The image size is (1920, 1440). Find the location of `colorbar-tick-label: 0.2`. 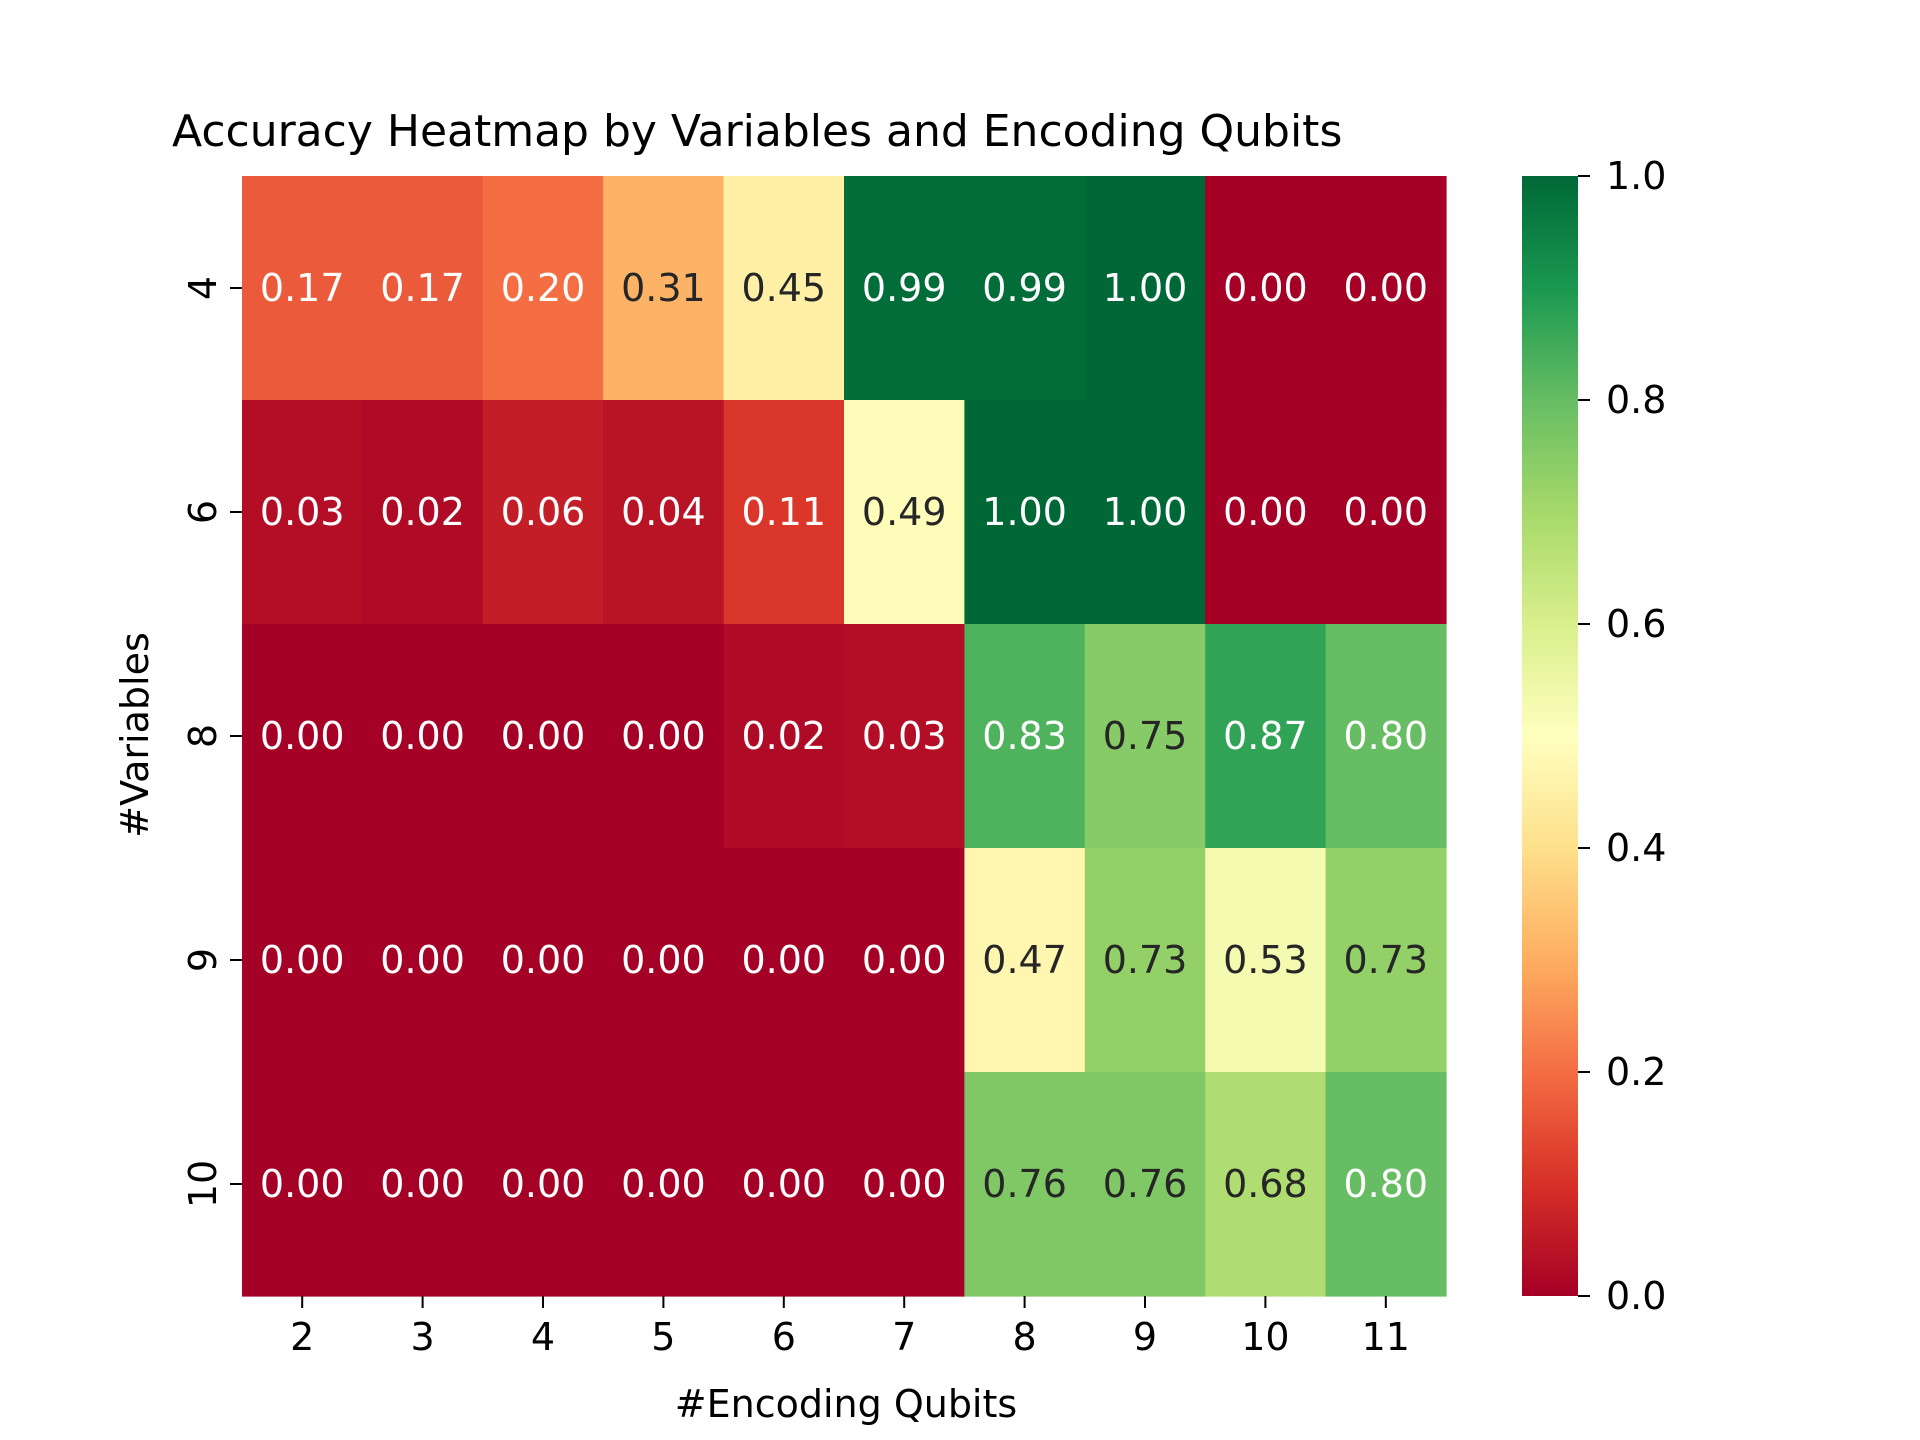

colorbar-tick-label: 0.2 is located at coordinates (1636, 1072).